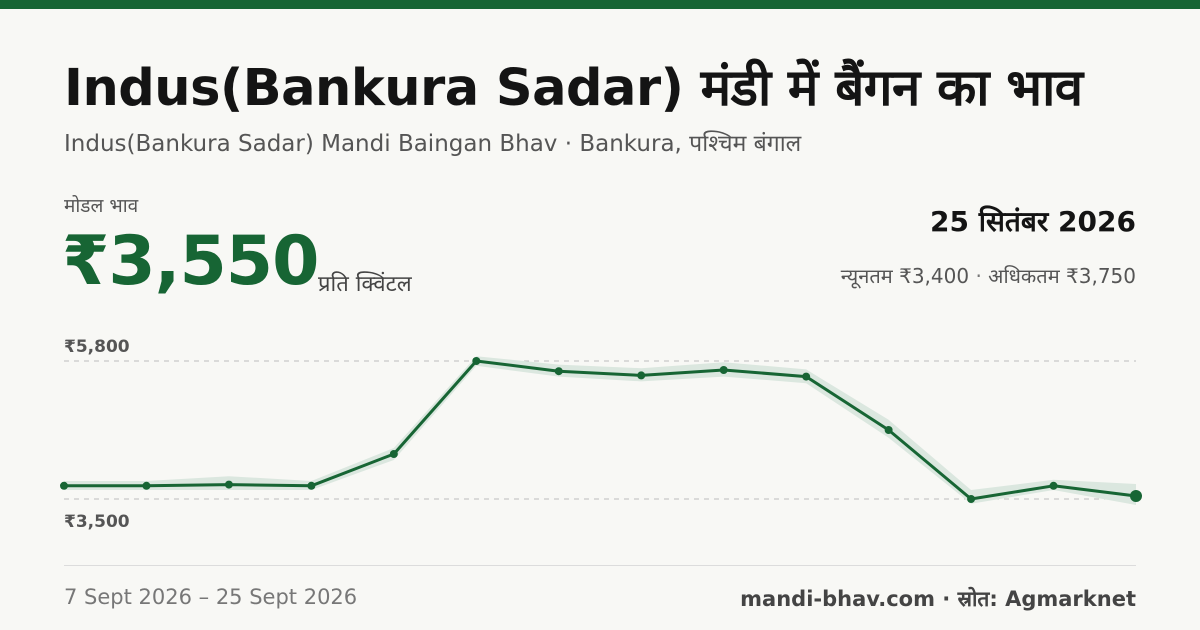  Describe the element at coordinates (905, 276) in the screenshot. I see `min-price: न्यूनतम ₹3,400` at that location.